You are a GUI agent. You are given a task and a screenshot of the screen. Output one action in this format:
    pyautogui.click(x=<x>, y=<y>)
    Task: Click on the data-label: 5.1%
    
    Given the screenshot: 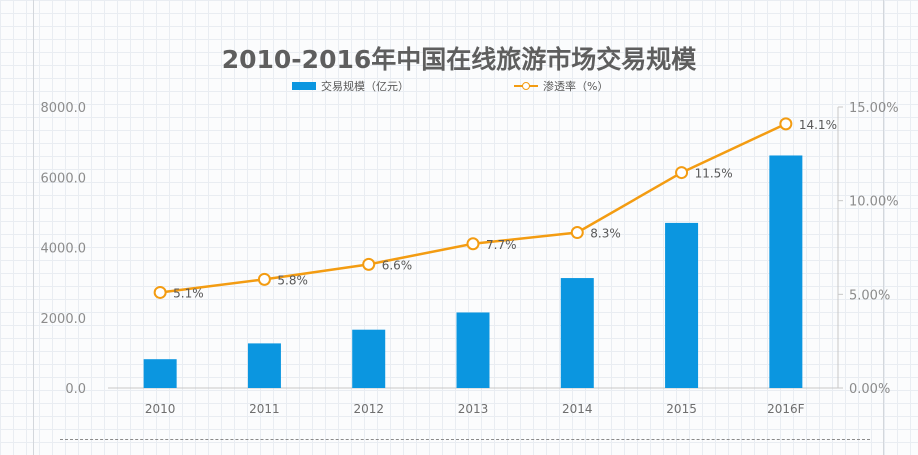 What is the action you would take?
    pyautogui.click(x=188, y=293)
    